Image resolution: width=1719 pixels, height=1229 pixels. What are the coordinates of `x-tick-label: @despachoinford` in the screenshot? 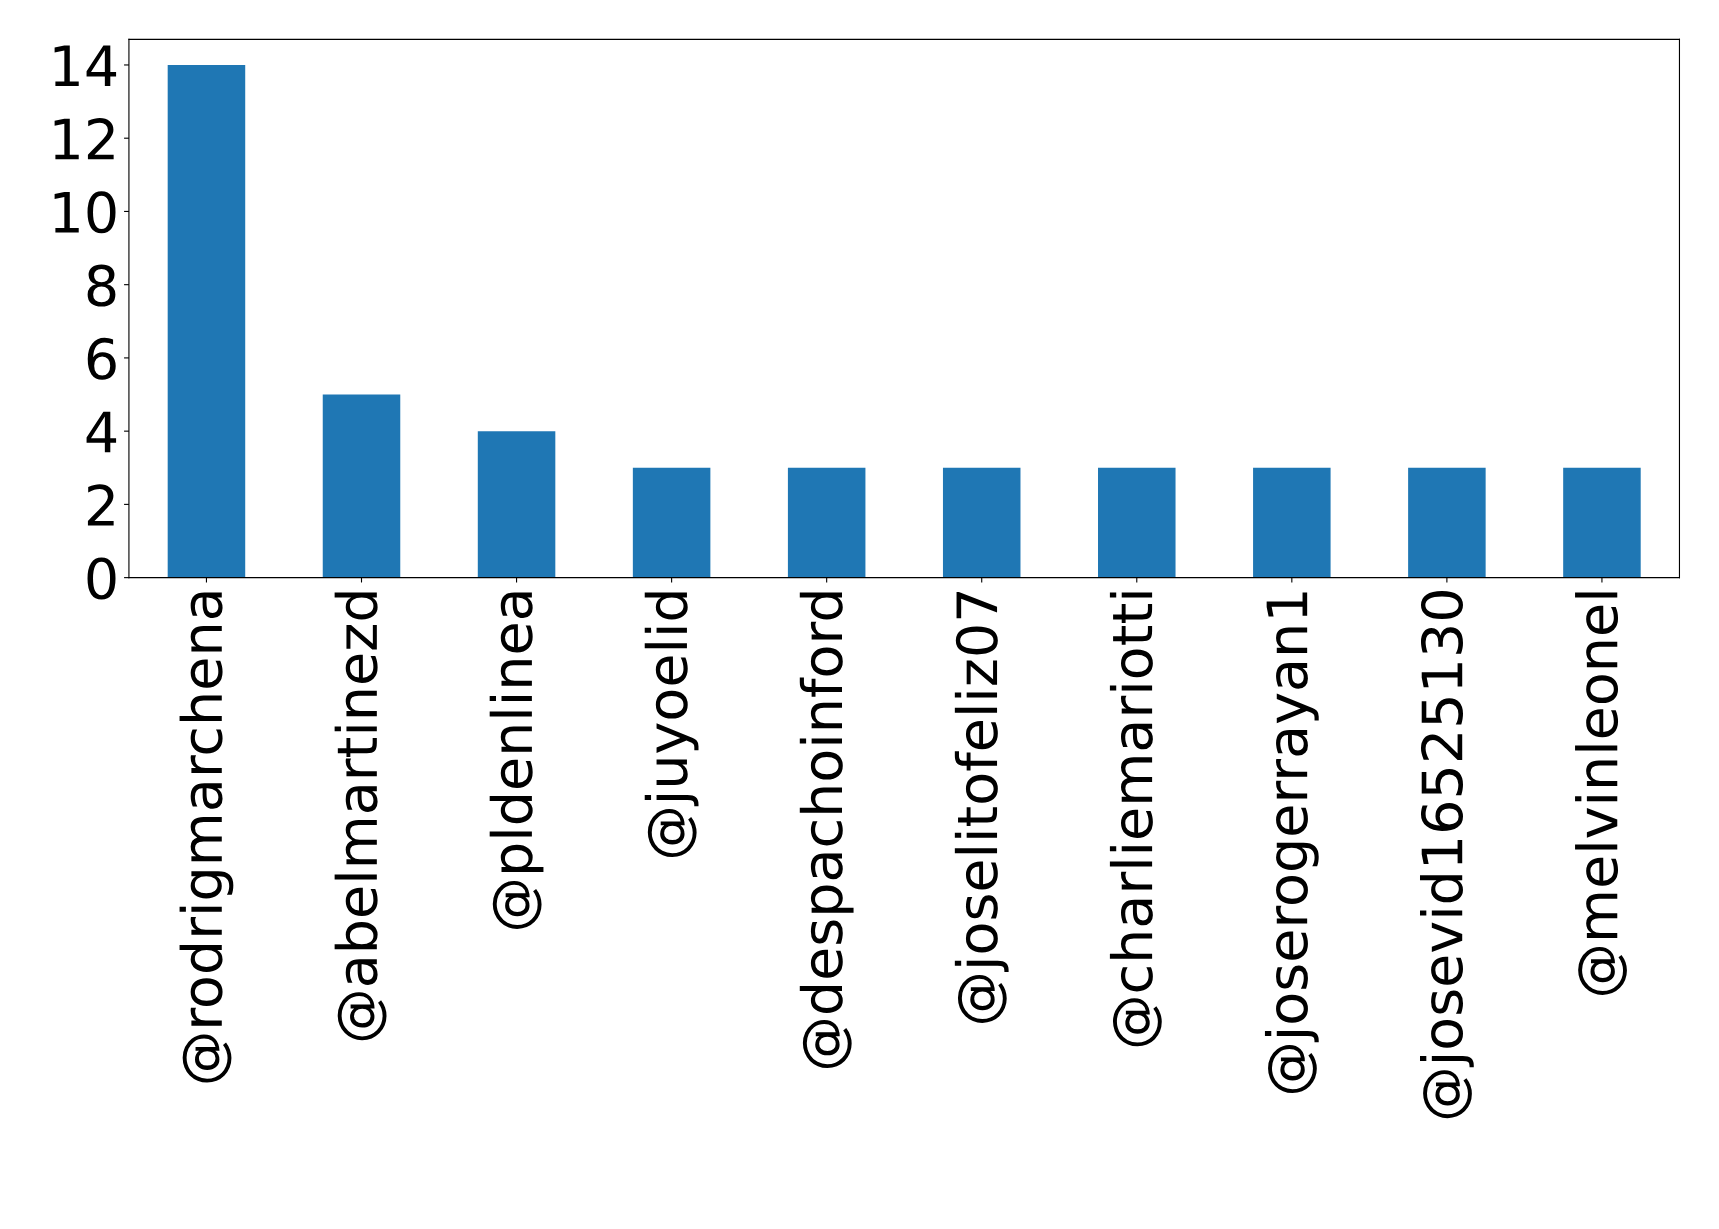 It's located at (826, 830).